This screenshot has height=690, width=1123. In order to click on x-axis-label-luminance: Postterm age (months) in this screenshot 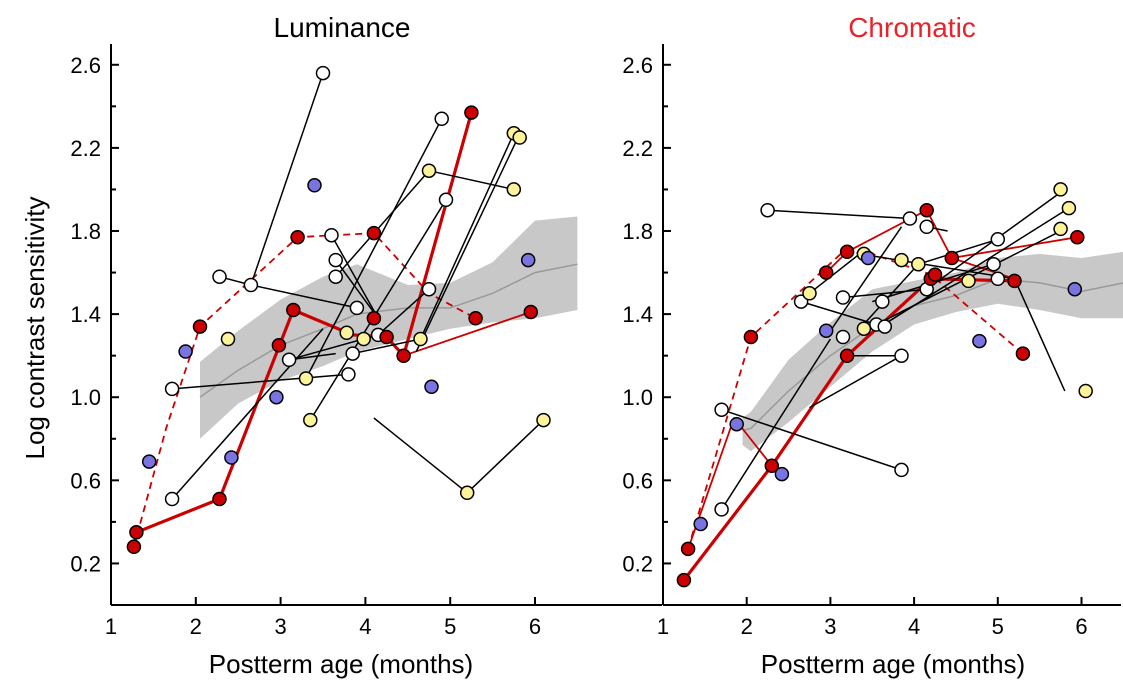, I will do `click(341, 664)`.